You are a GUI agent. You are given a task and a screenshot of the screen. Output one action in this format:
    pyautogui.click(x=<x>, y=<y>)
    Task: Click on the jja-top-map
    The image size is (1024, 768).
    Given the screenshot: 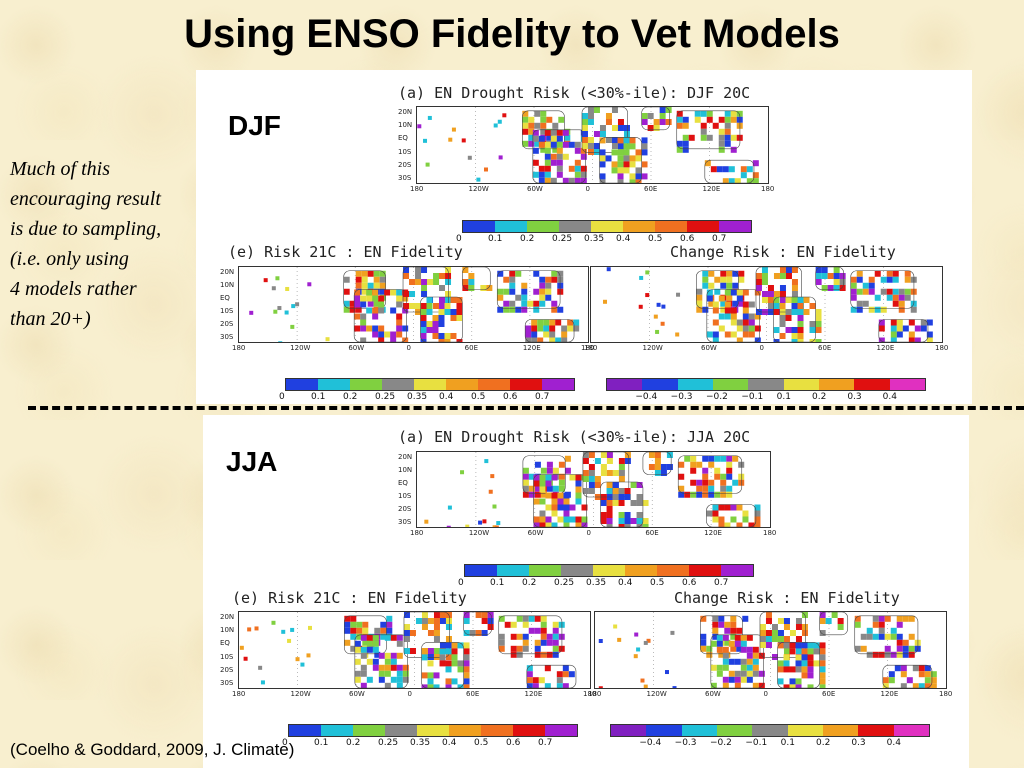 What is the action you would take?
    pyautogui.click(x=593, y=489)
    